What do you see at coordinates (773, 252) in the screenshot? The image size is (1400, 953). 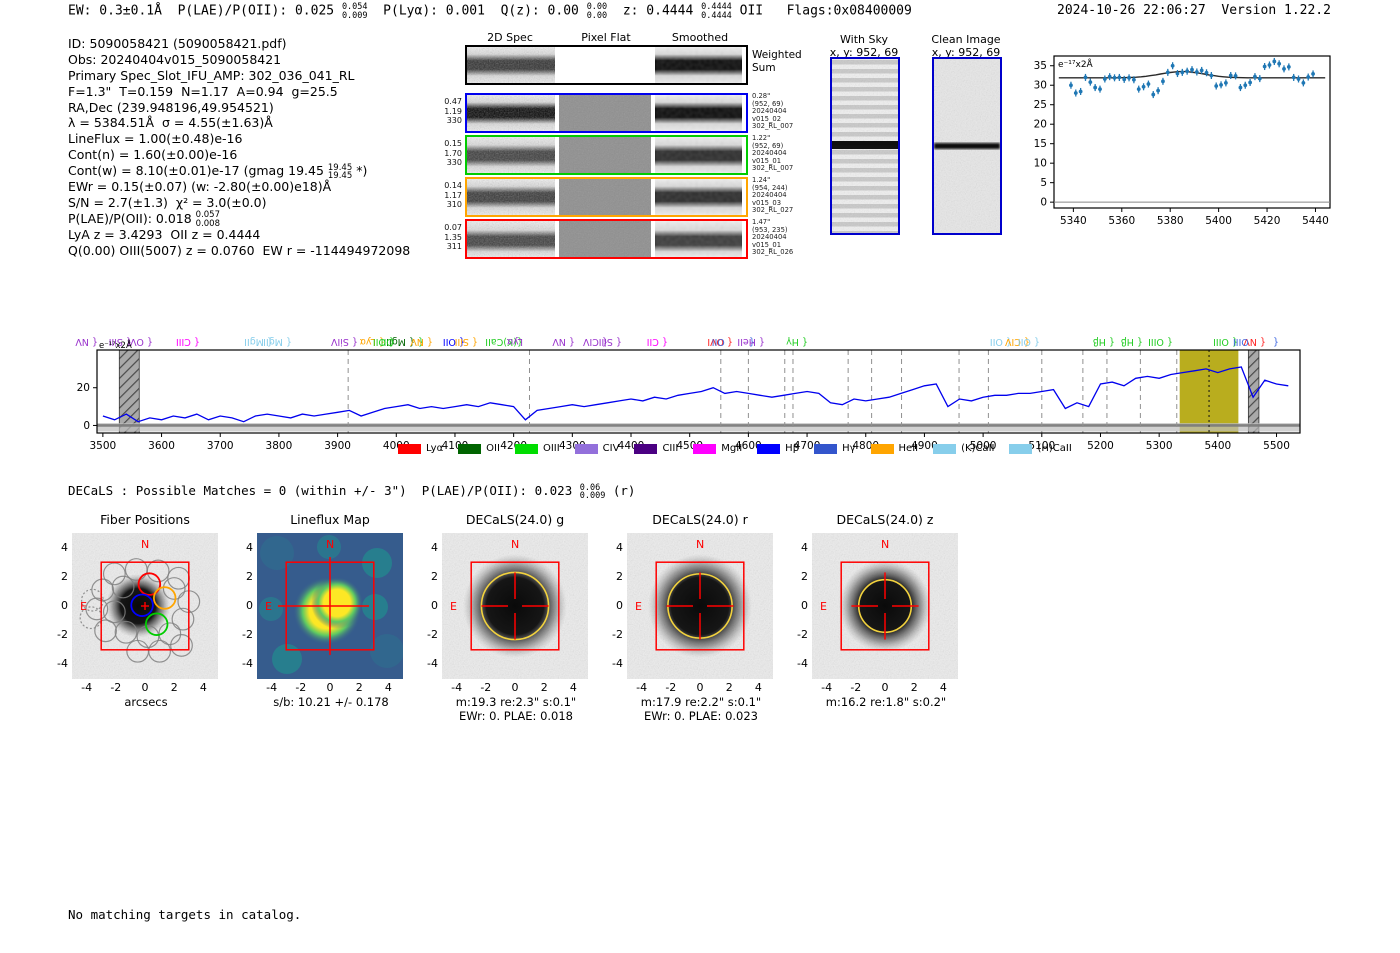 I see `annotation-line: 302_RL_026` at bounding box center [773, 252].